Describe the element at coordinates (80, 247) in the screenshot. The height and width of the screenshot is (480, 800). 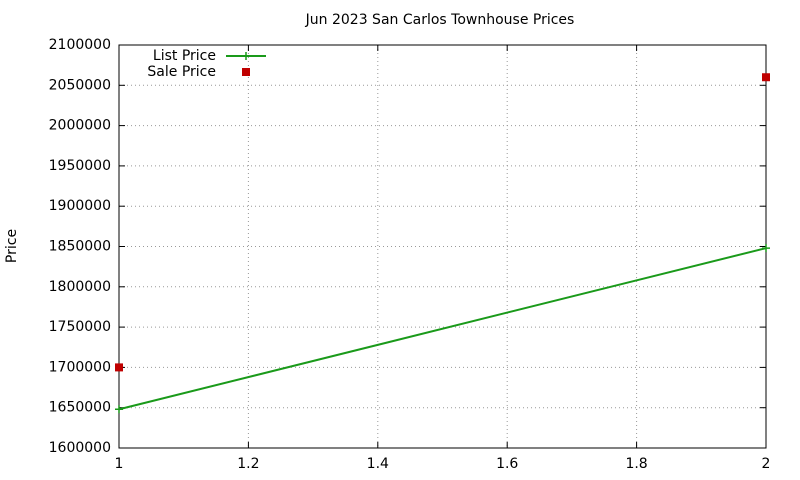
I see `y-tick-label: 1850000` at that location.